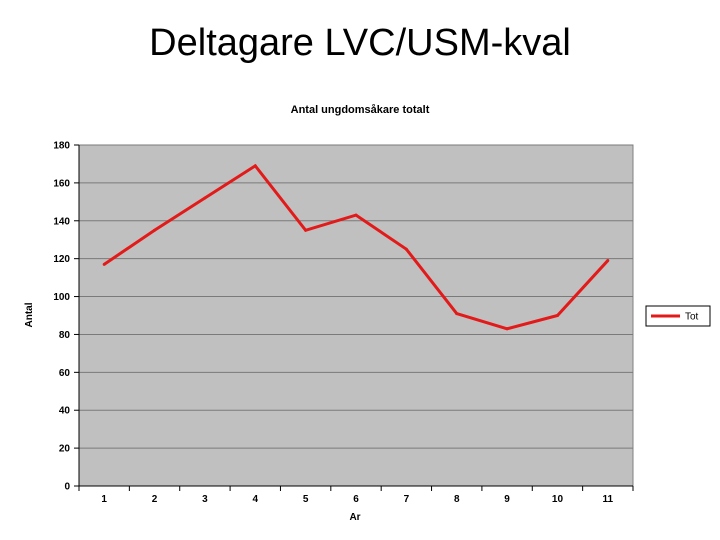  What do you see at coordinates (61, 259) in the screenshot?
I see `y-tick-label: 120` at bounding box center [61, 259].